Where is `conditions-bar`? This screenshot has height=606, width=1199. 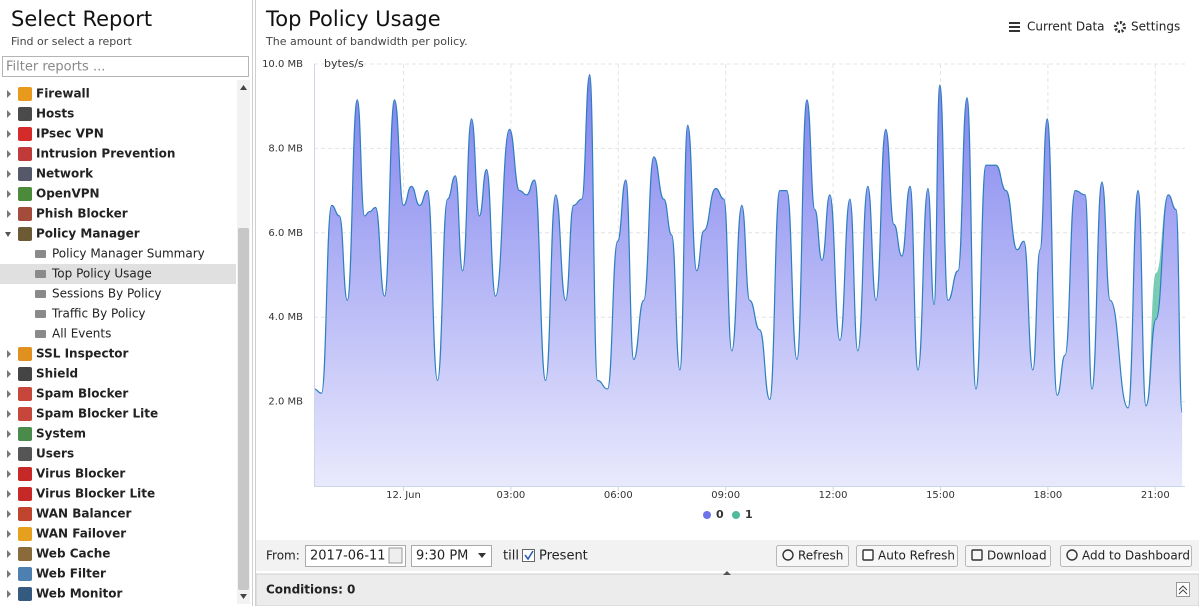
conditions-bar is located at coordinates (727, 589).